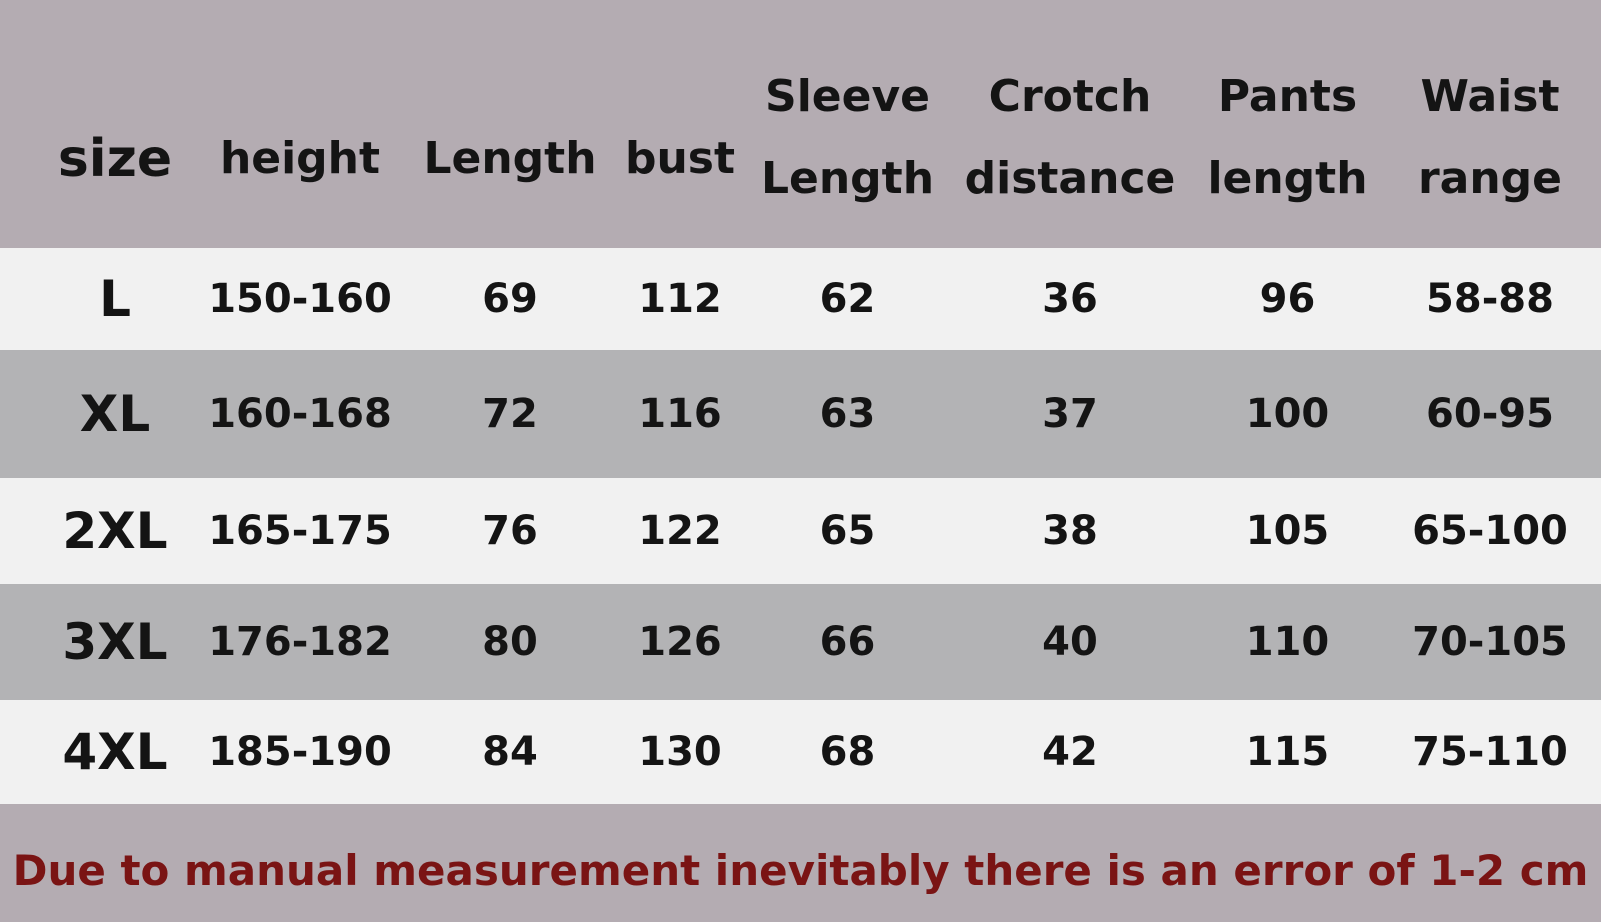 The height and width of the screenshot is (922, 1601). I want to click on header-sleeve-length: Sleeve Length, so click(847, 138).